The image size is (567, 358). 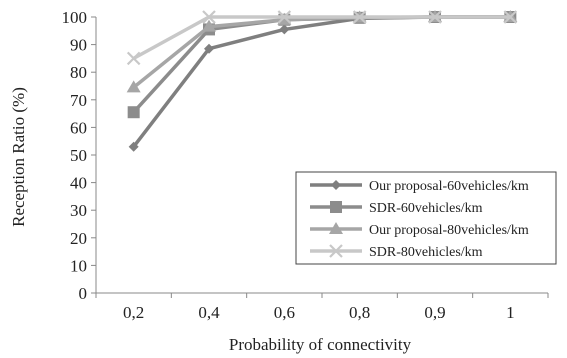 I want to click on y-tick-label: 20, so click(x=78, y=238).